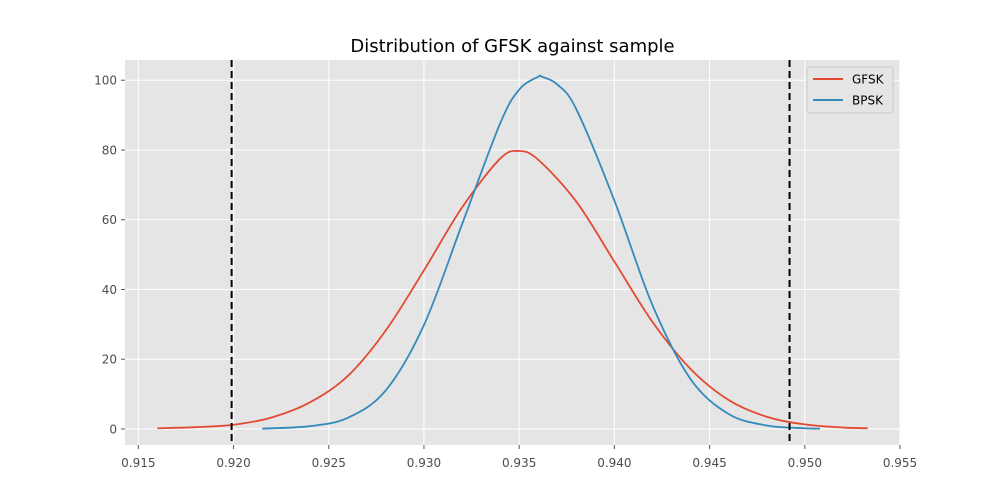 Image resolution: width=1000 pixels, height=500 pixels. Describe the element at coordinates (850, 90) in the screenshot. I see `legend: GFSK BPSK` at that location.